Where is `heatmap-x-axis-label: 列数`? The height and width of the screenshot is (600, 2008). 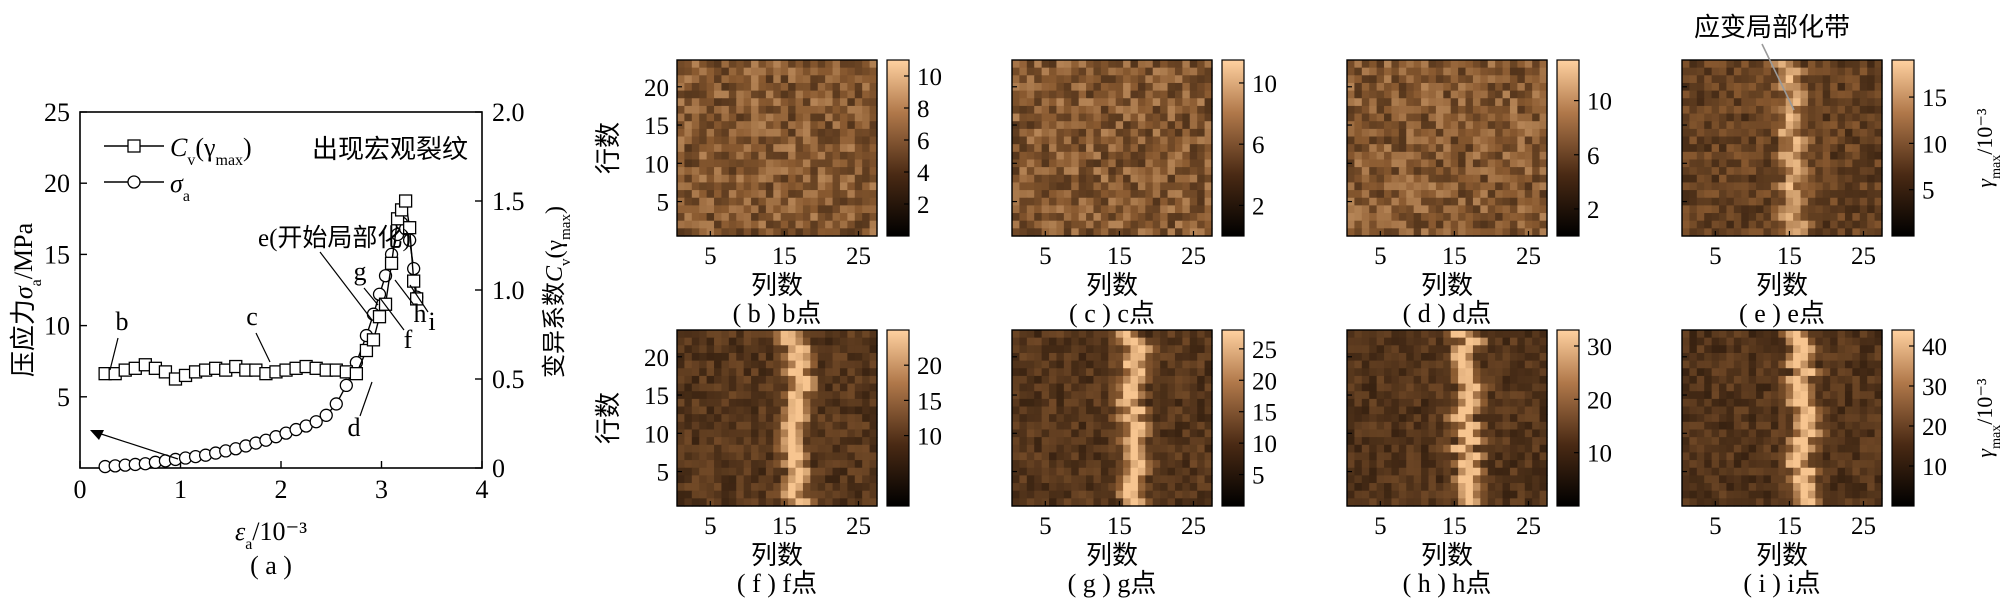
heatmap-x-axis-label: 列数 is located at coordinates (1447, 286).